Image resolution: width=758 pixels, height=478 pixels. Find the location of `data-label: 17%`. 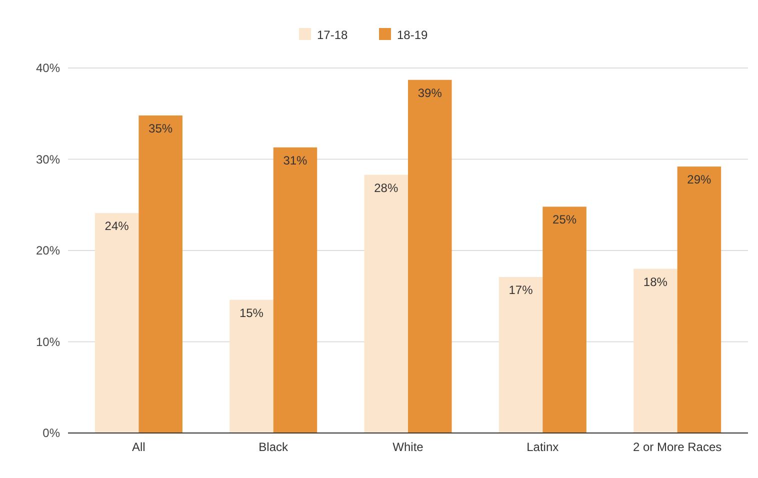

data-label: 17% is located at coordinates (521, 289).